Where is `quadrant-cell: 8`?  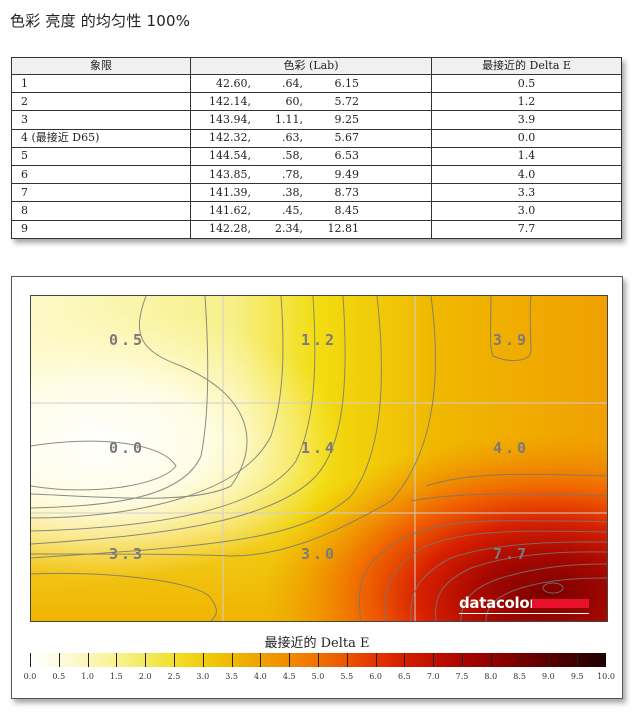
quadrant-cell: 8 is located at coordinates (101, 211).